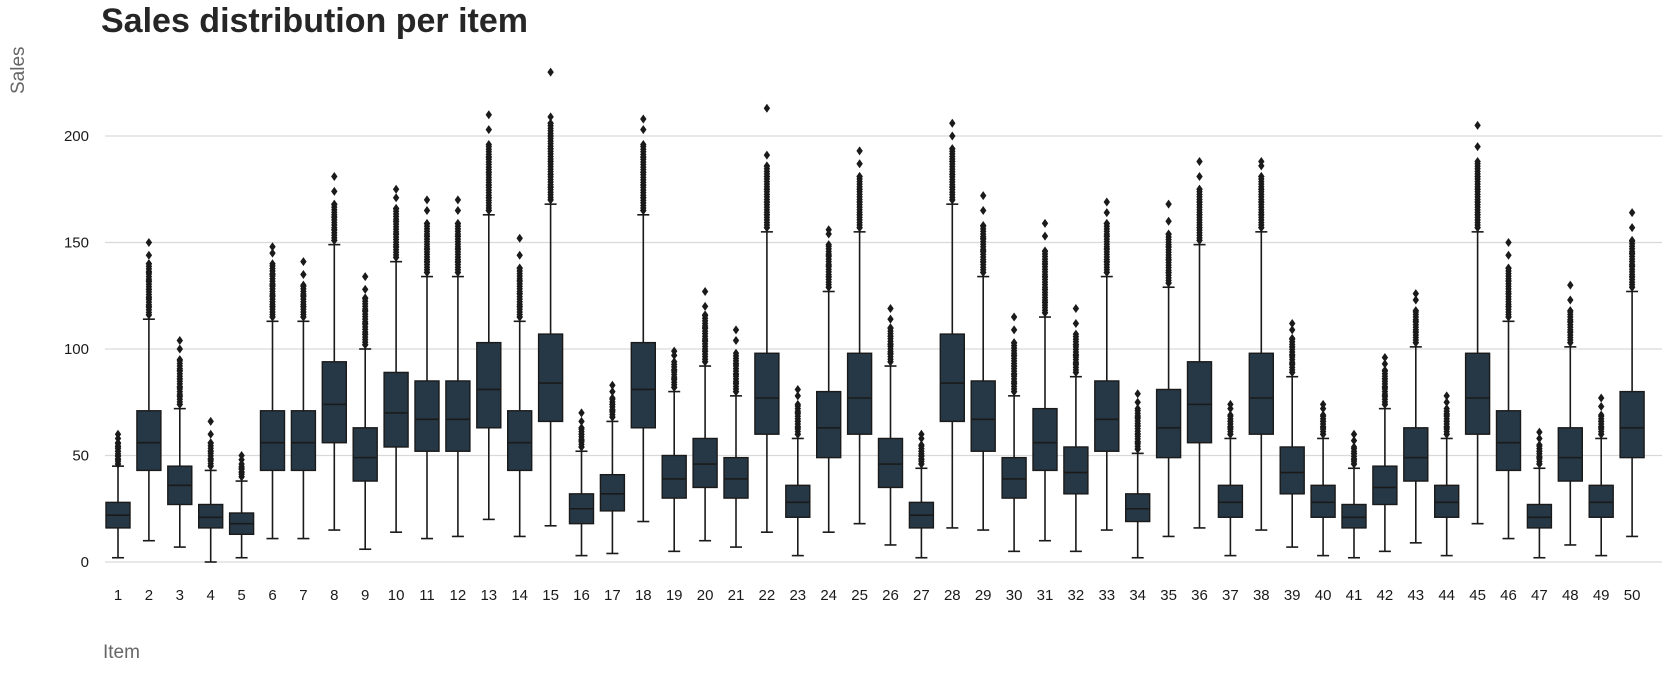 Image resolution: width=1662 pixels, height=674 pixels. Describe the element at coordinates (427, 595) in the screenshot. I see `x-tick-label: 11` at that location.